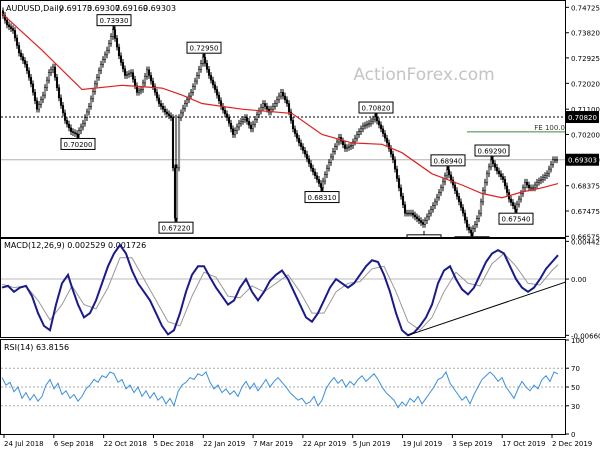  Describe the element at coordinates (204, 49) in the screenshot. I see `pivot-high-label: 0.72950` at that location.